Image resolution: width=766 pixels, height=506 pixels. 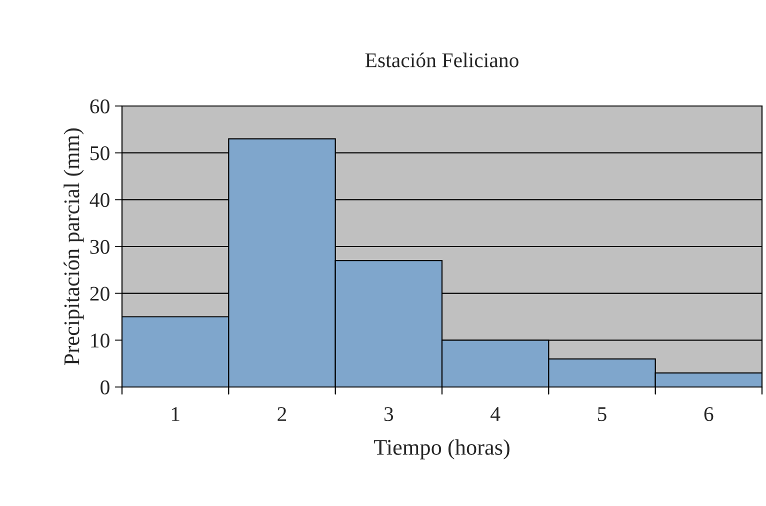 I want to click on x-tick-label: 4, so click(x=495, y=414).